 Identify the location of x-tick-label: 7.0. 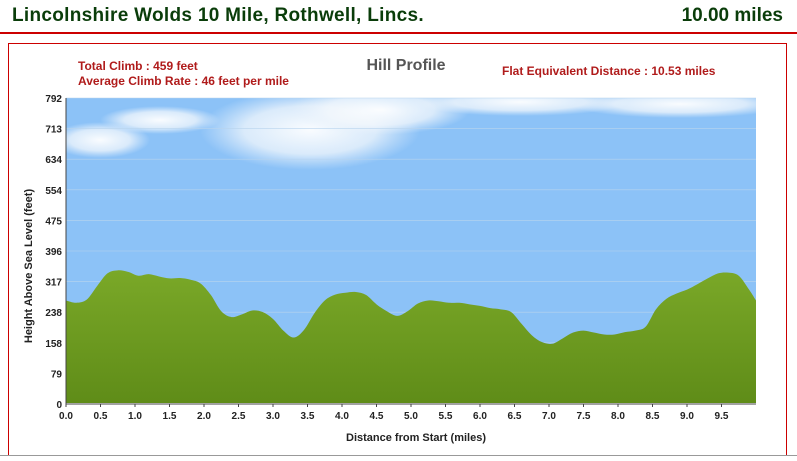
(549, 416).